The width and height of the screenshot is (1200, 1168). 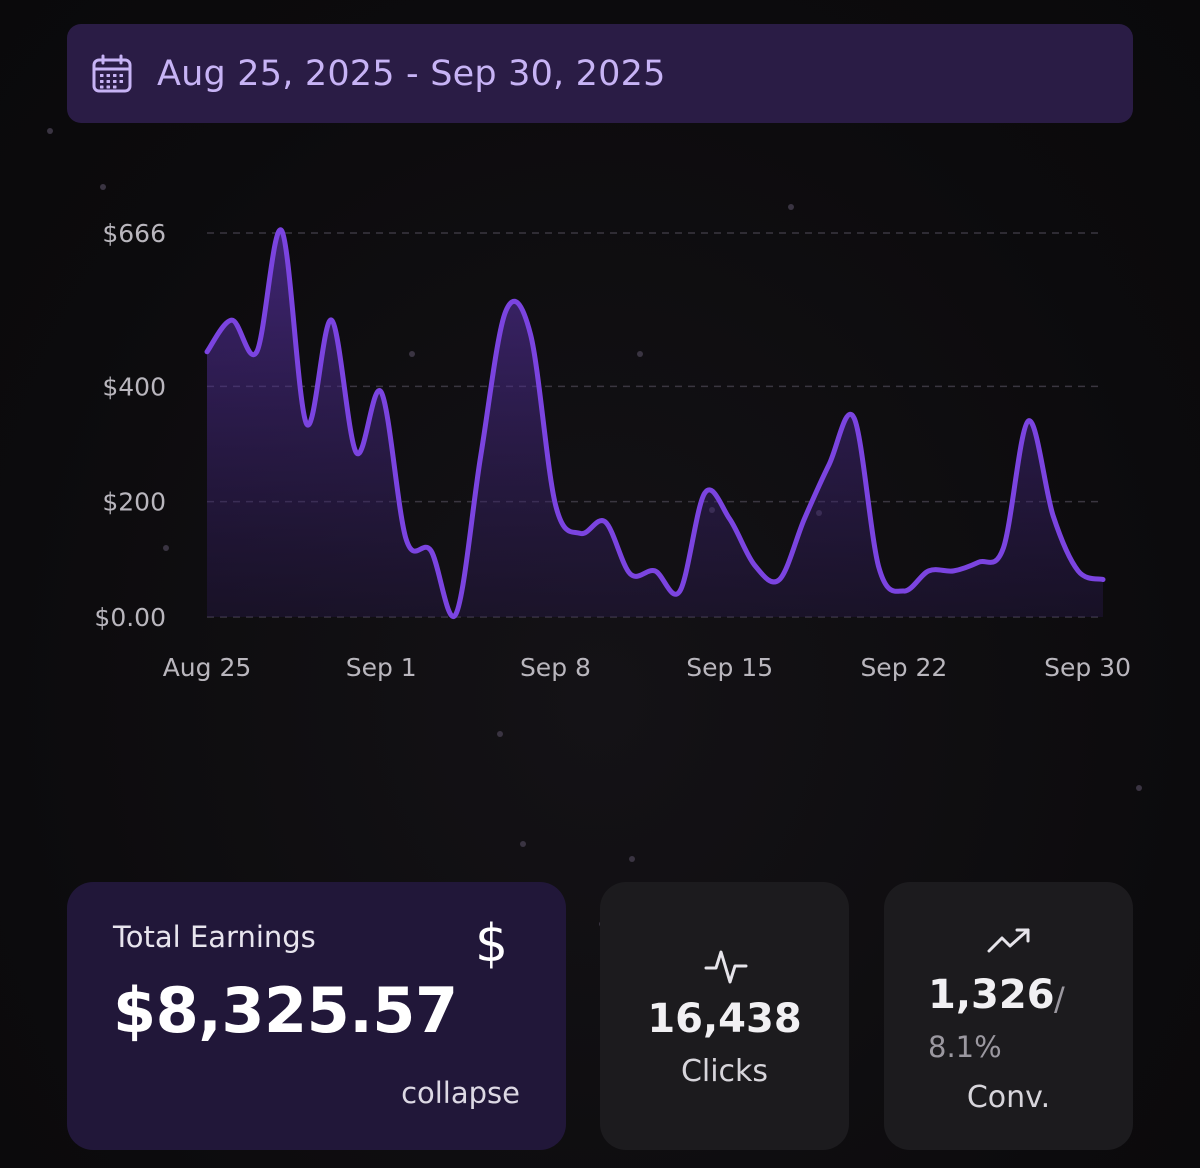 I want to click on total-earnings-title: Total Earnings, so click(x=214, y=937).